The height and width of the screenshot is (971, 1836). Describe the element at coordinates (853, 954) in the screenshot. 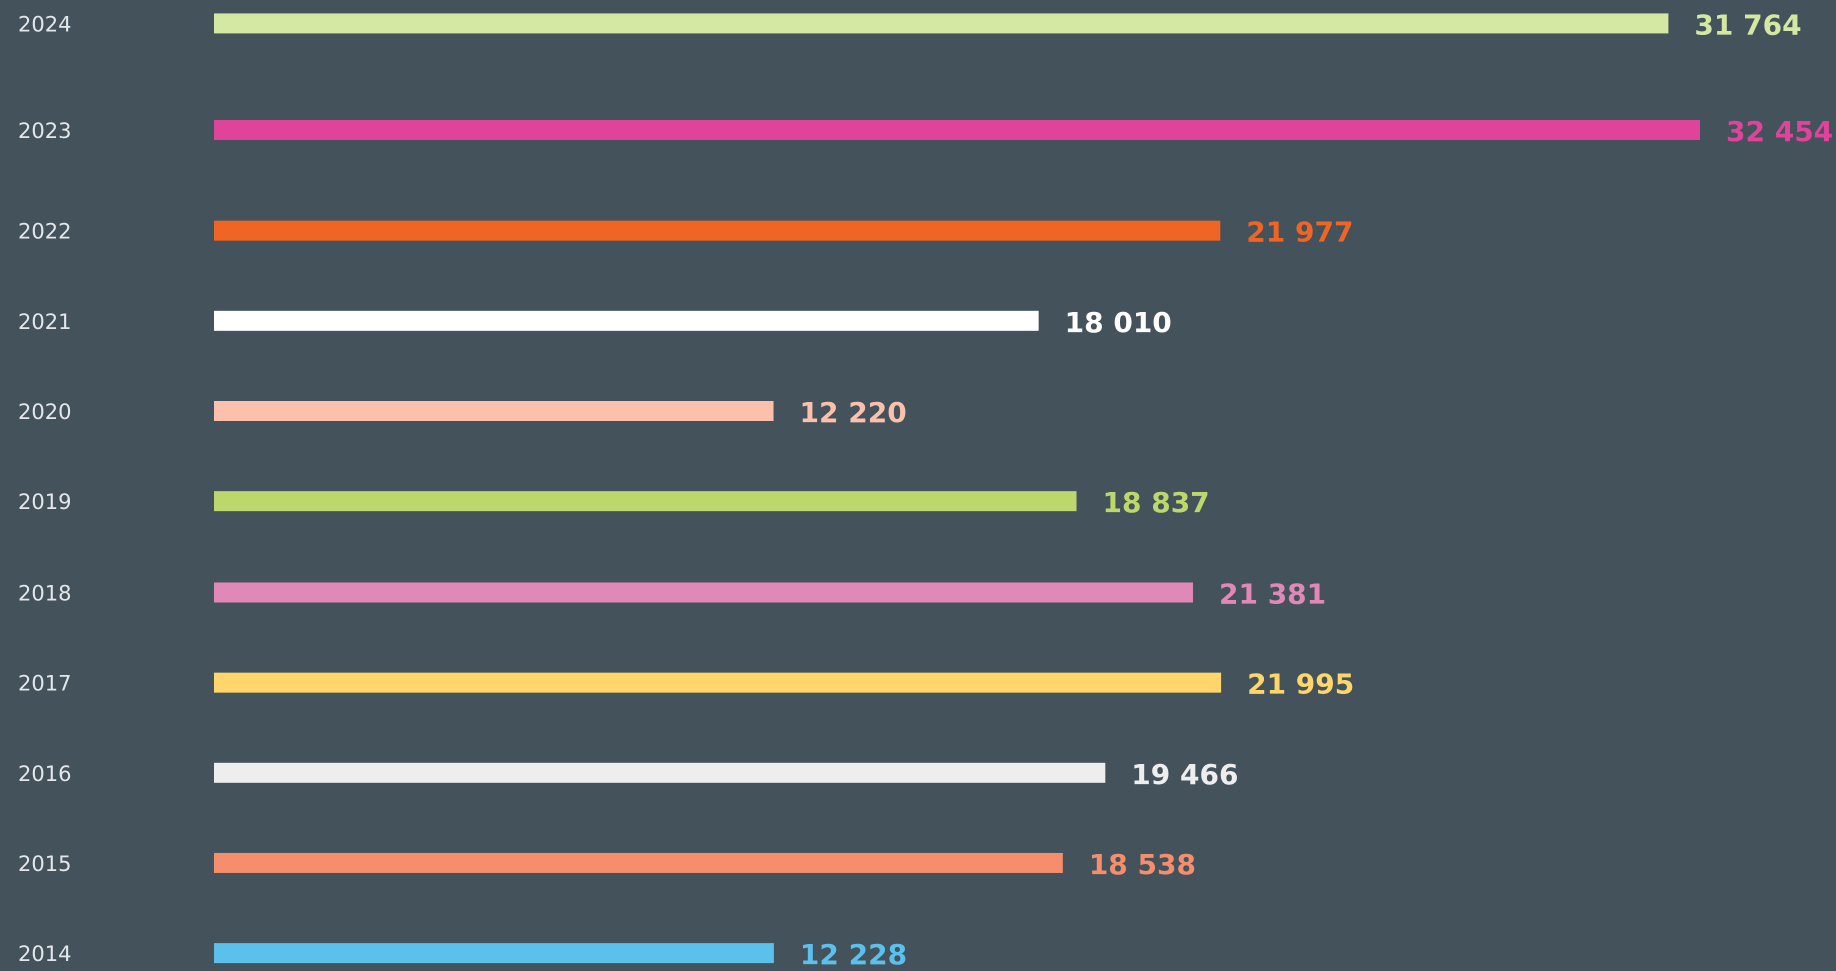

I see `data-label: 12 228` at that location.